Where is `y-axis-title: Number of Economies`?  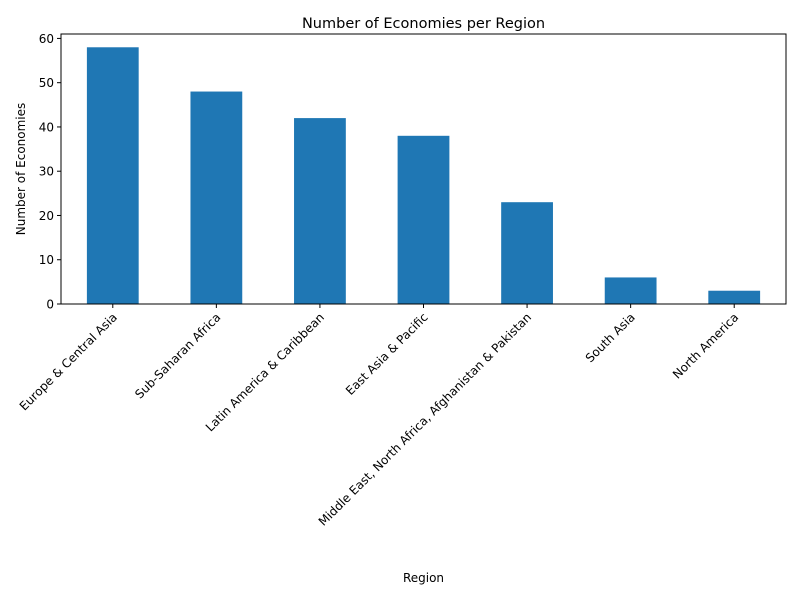
y-axis-title: Number of Economies is located at coordinates (21, 169).